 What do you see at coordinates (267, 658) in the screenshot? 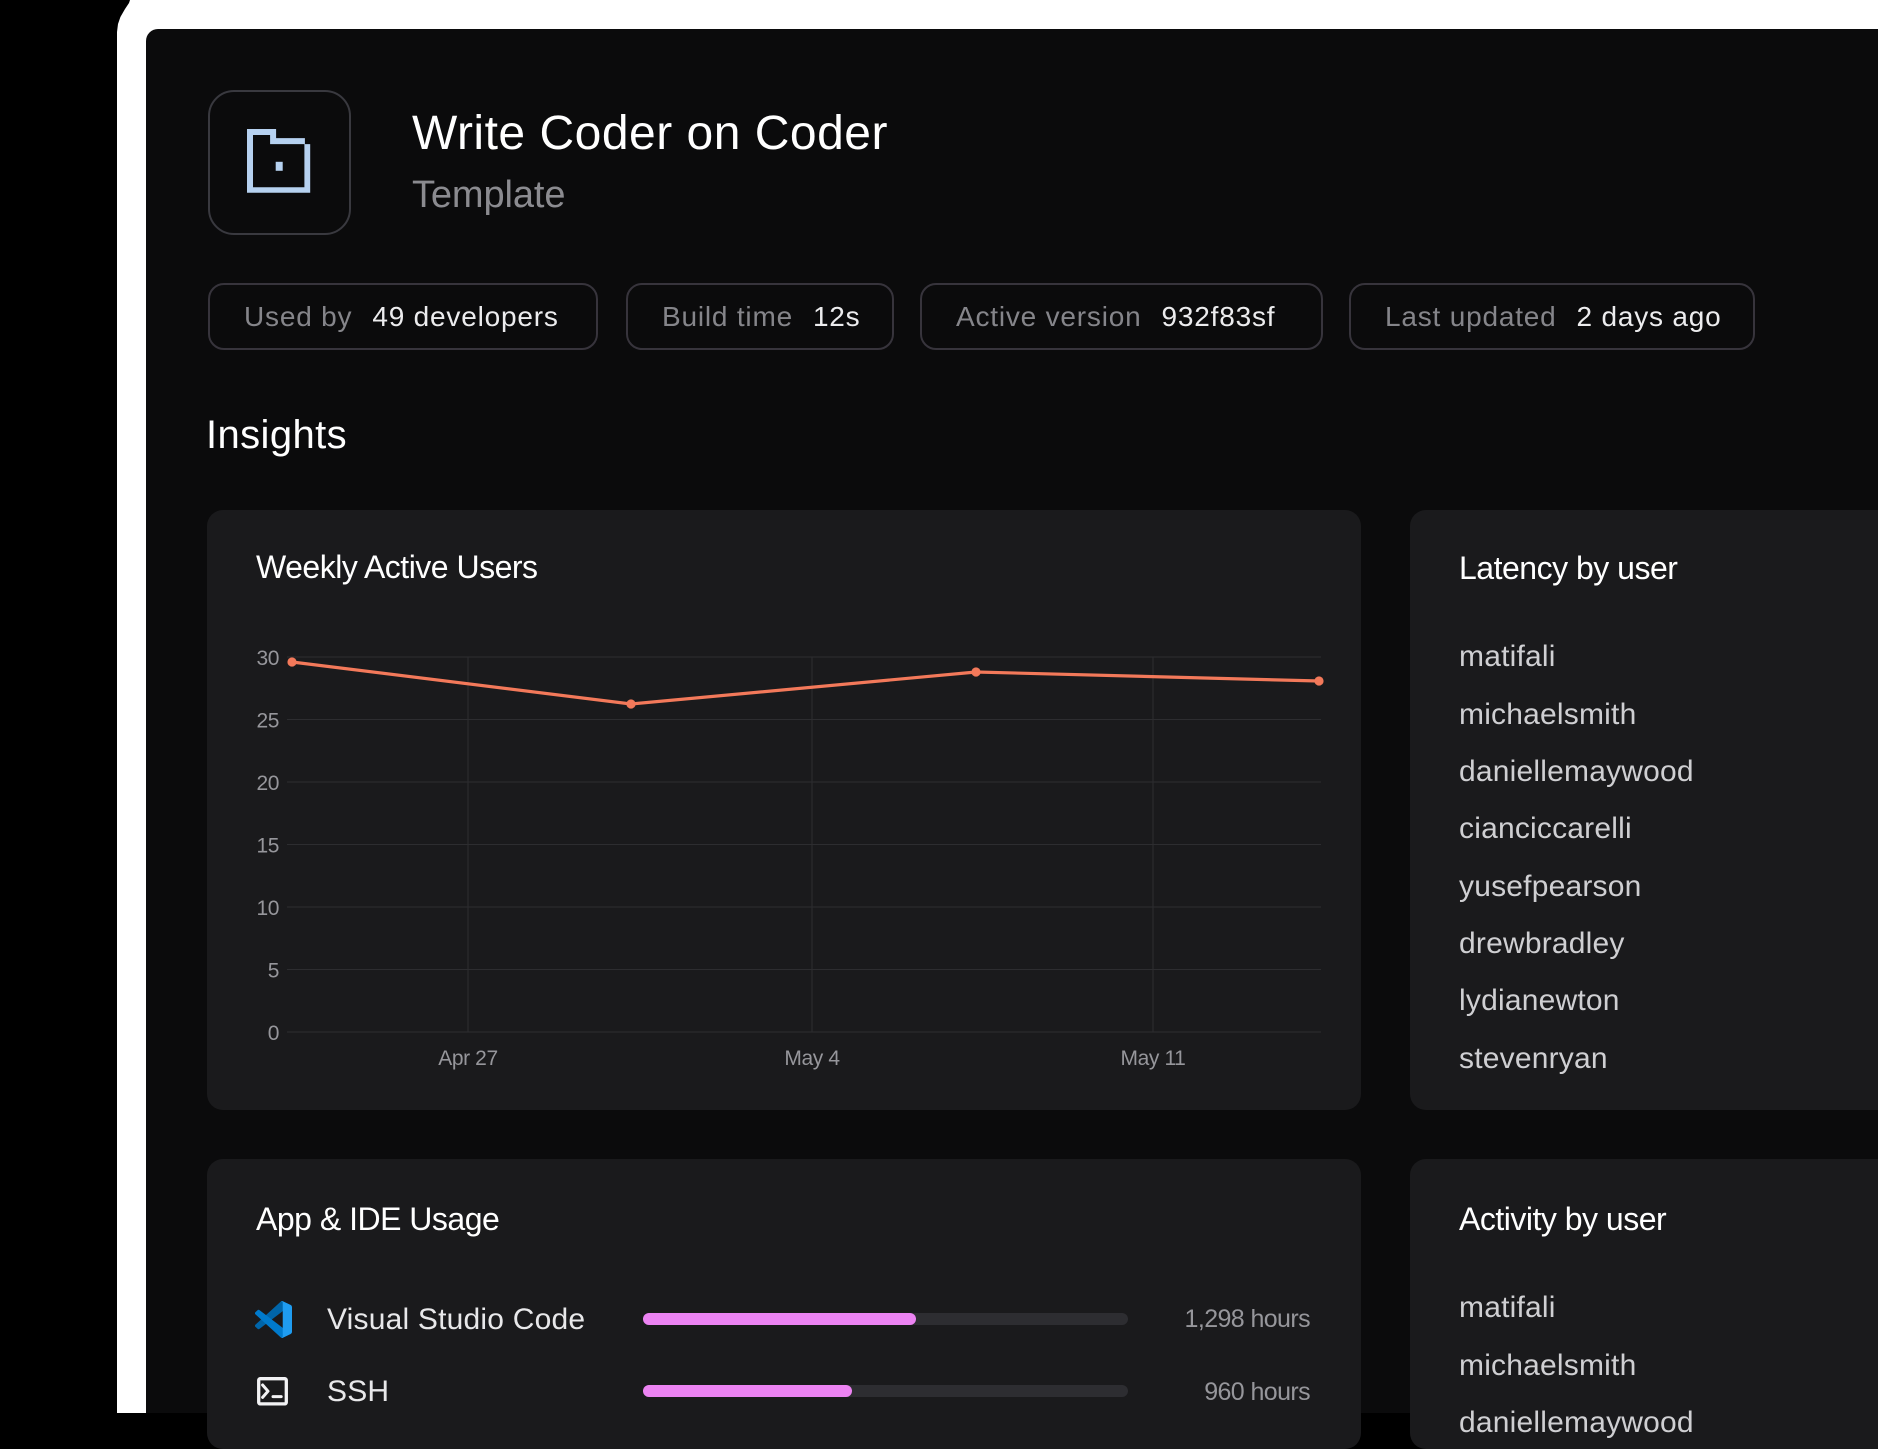
I see `svg-text: 30` at bounding box center [267, 658].